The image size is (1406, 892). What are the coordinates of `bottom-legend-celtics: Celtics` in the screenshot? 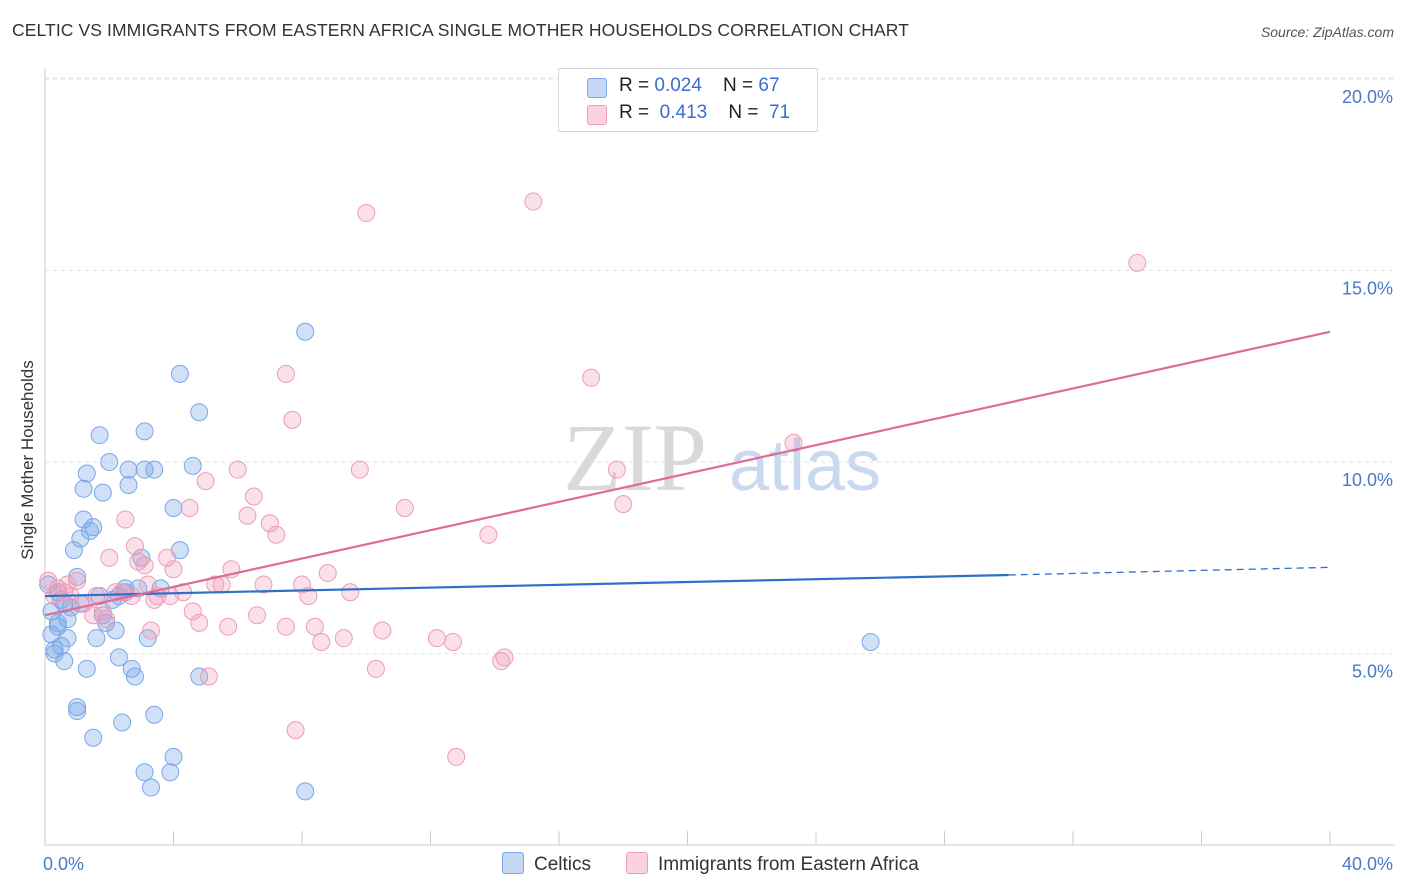 It's located at (546, 864).